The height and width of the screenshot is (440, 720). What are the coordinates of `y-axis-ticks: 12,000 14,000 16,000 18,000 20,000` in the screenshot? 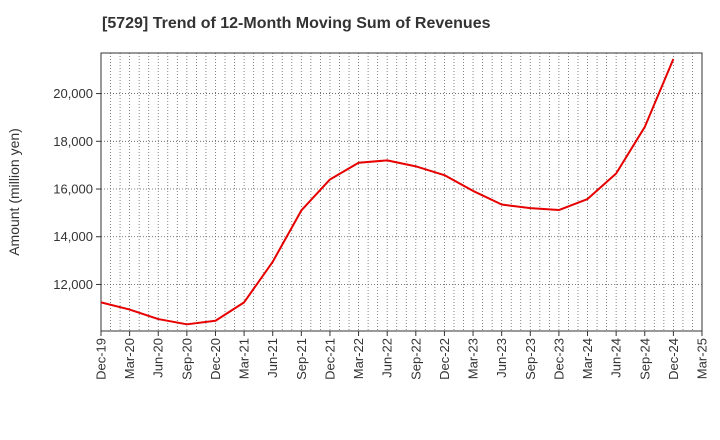 It's located at (77, 189).